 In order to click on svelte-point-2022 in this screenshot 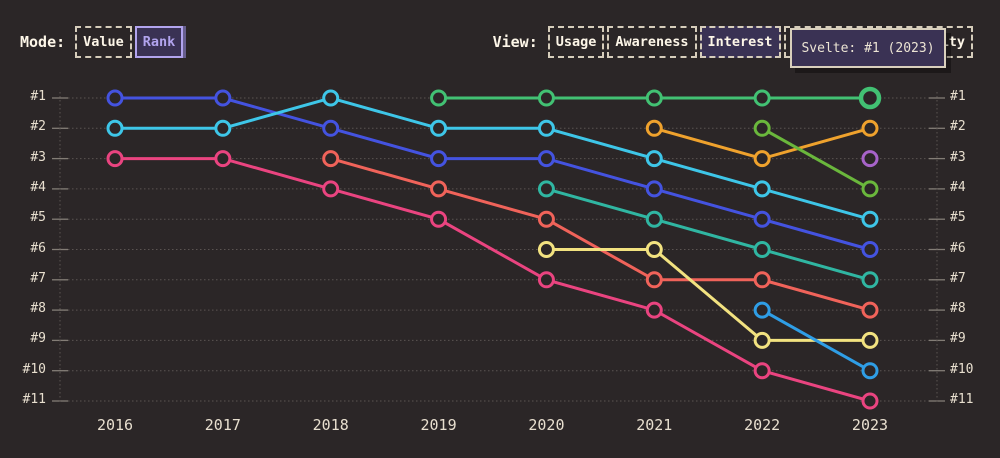, I will do `click(762, 98)`.